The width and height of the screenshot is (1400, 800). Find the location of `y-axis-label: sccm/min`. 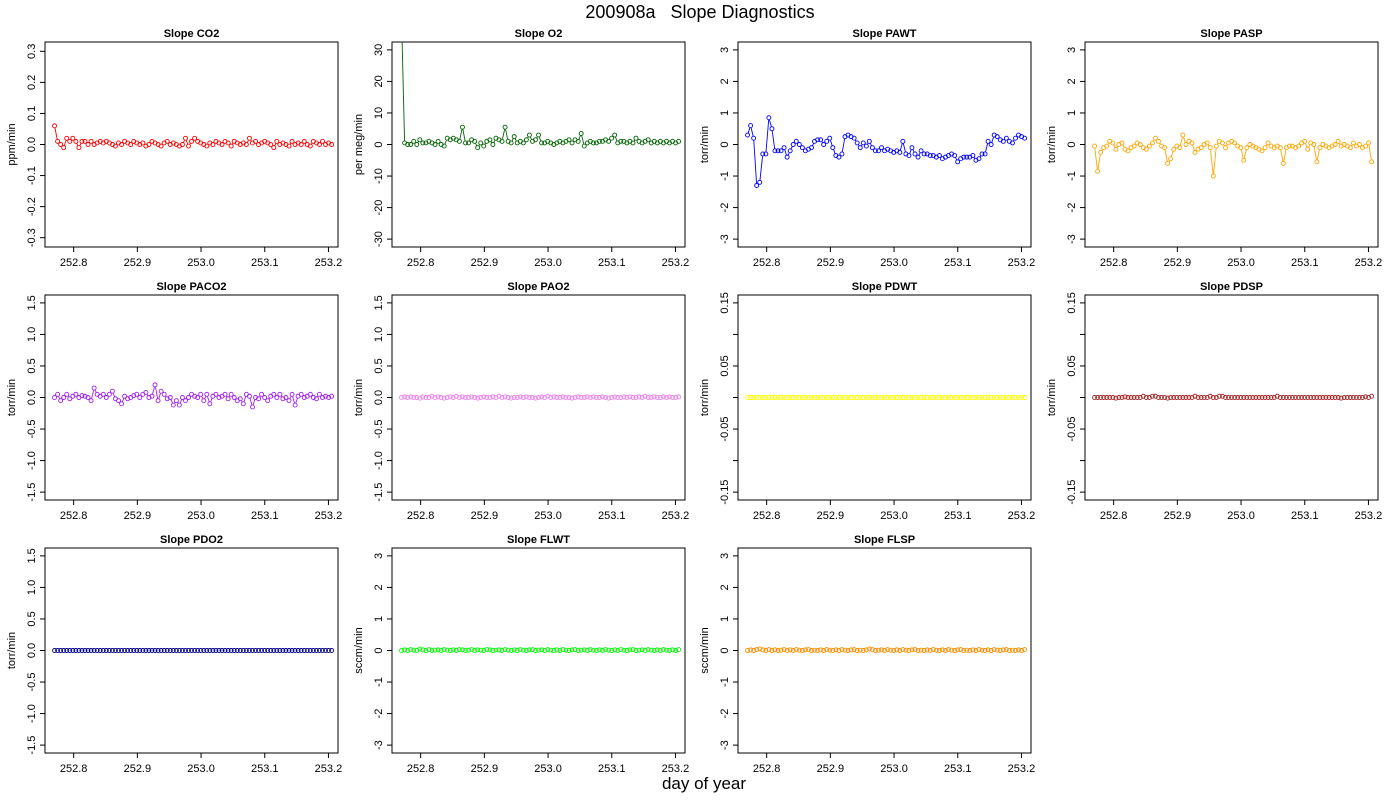

y-axis-label: sccm/min is located at coordinates (359, 650).